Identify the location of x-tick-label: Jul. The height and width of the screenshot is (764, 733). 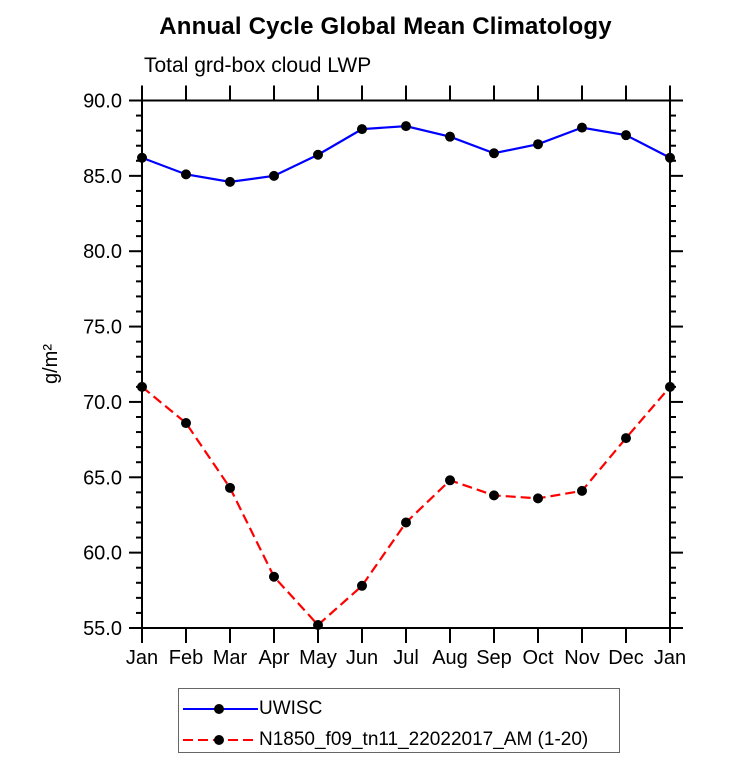
(406, 658).